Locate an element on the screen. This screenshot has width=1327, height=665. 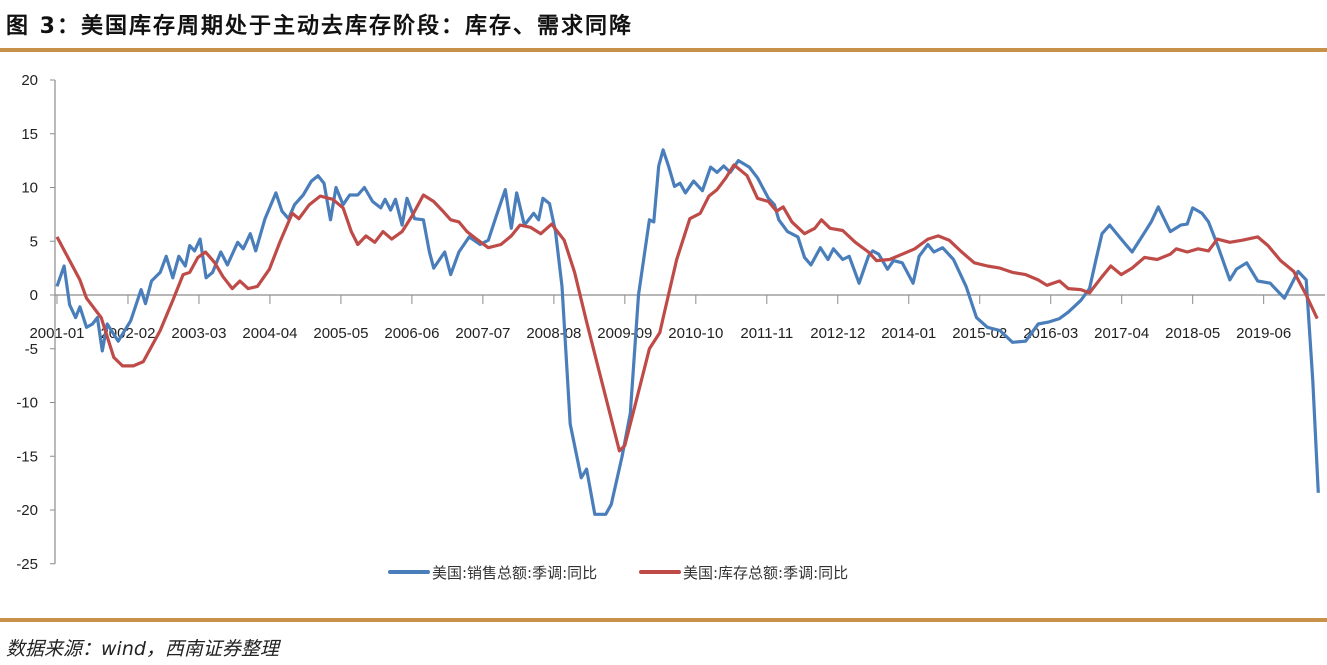
source-note: 数据来源：wind，西南证券整理 is located at coordinates (142, 649).